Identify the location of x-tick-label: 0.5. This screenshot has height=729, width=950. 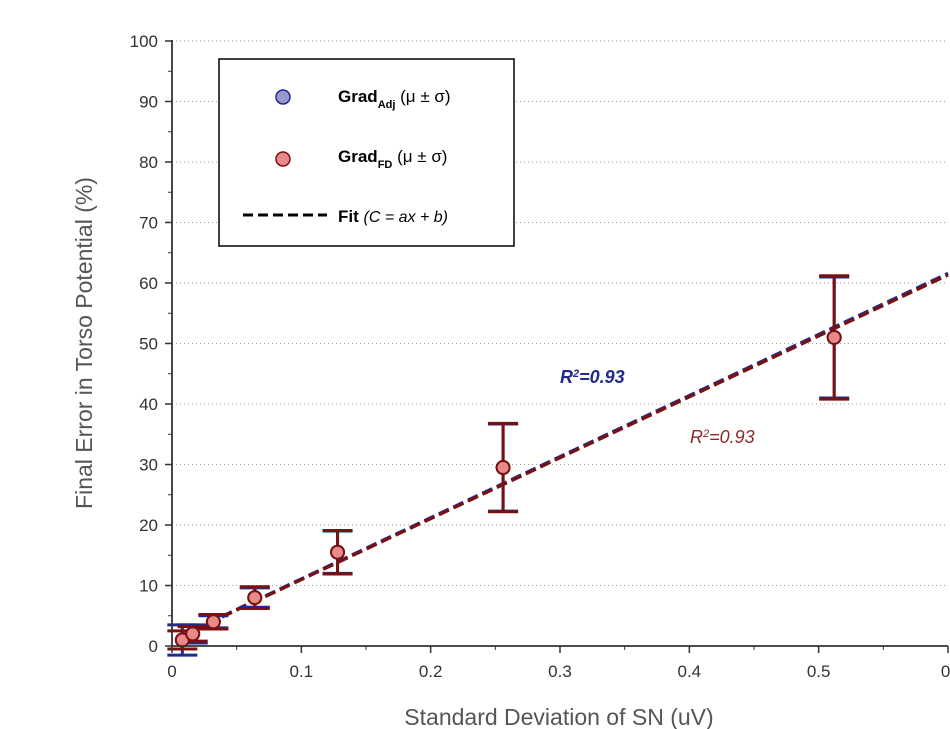
(819, 671).